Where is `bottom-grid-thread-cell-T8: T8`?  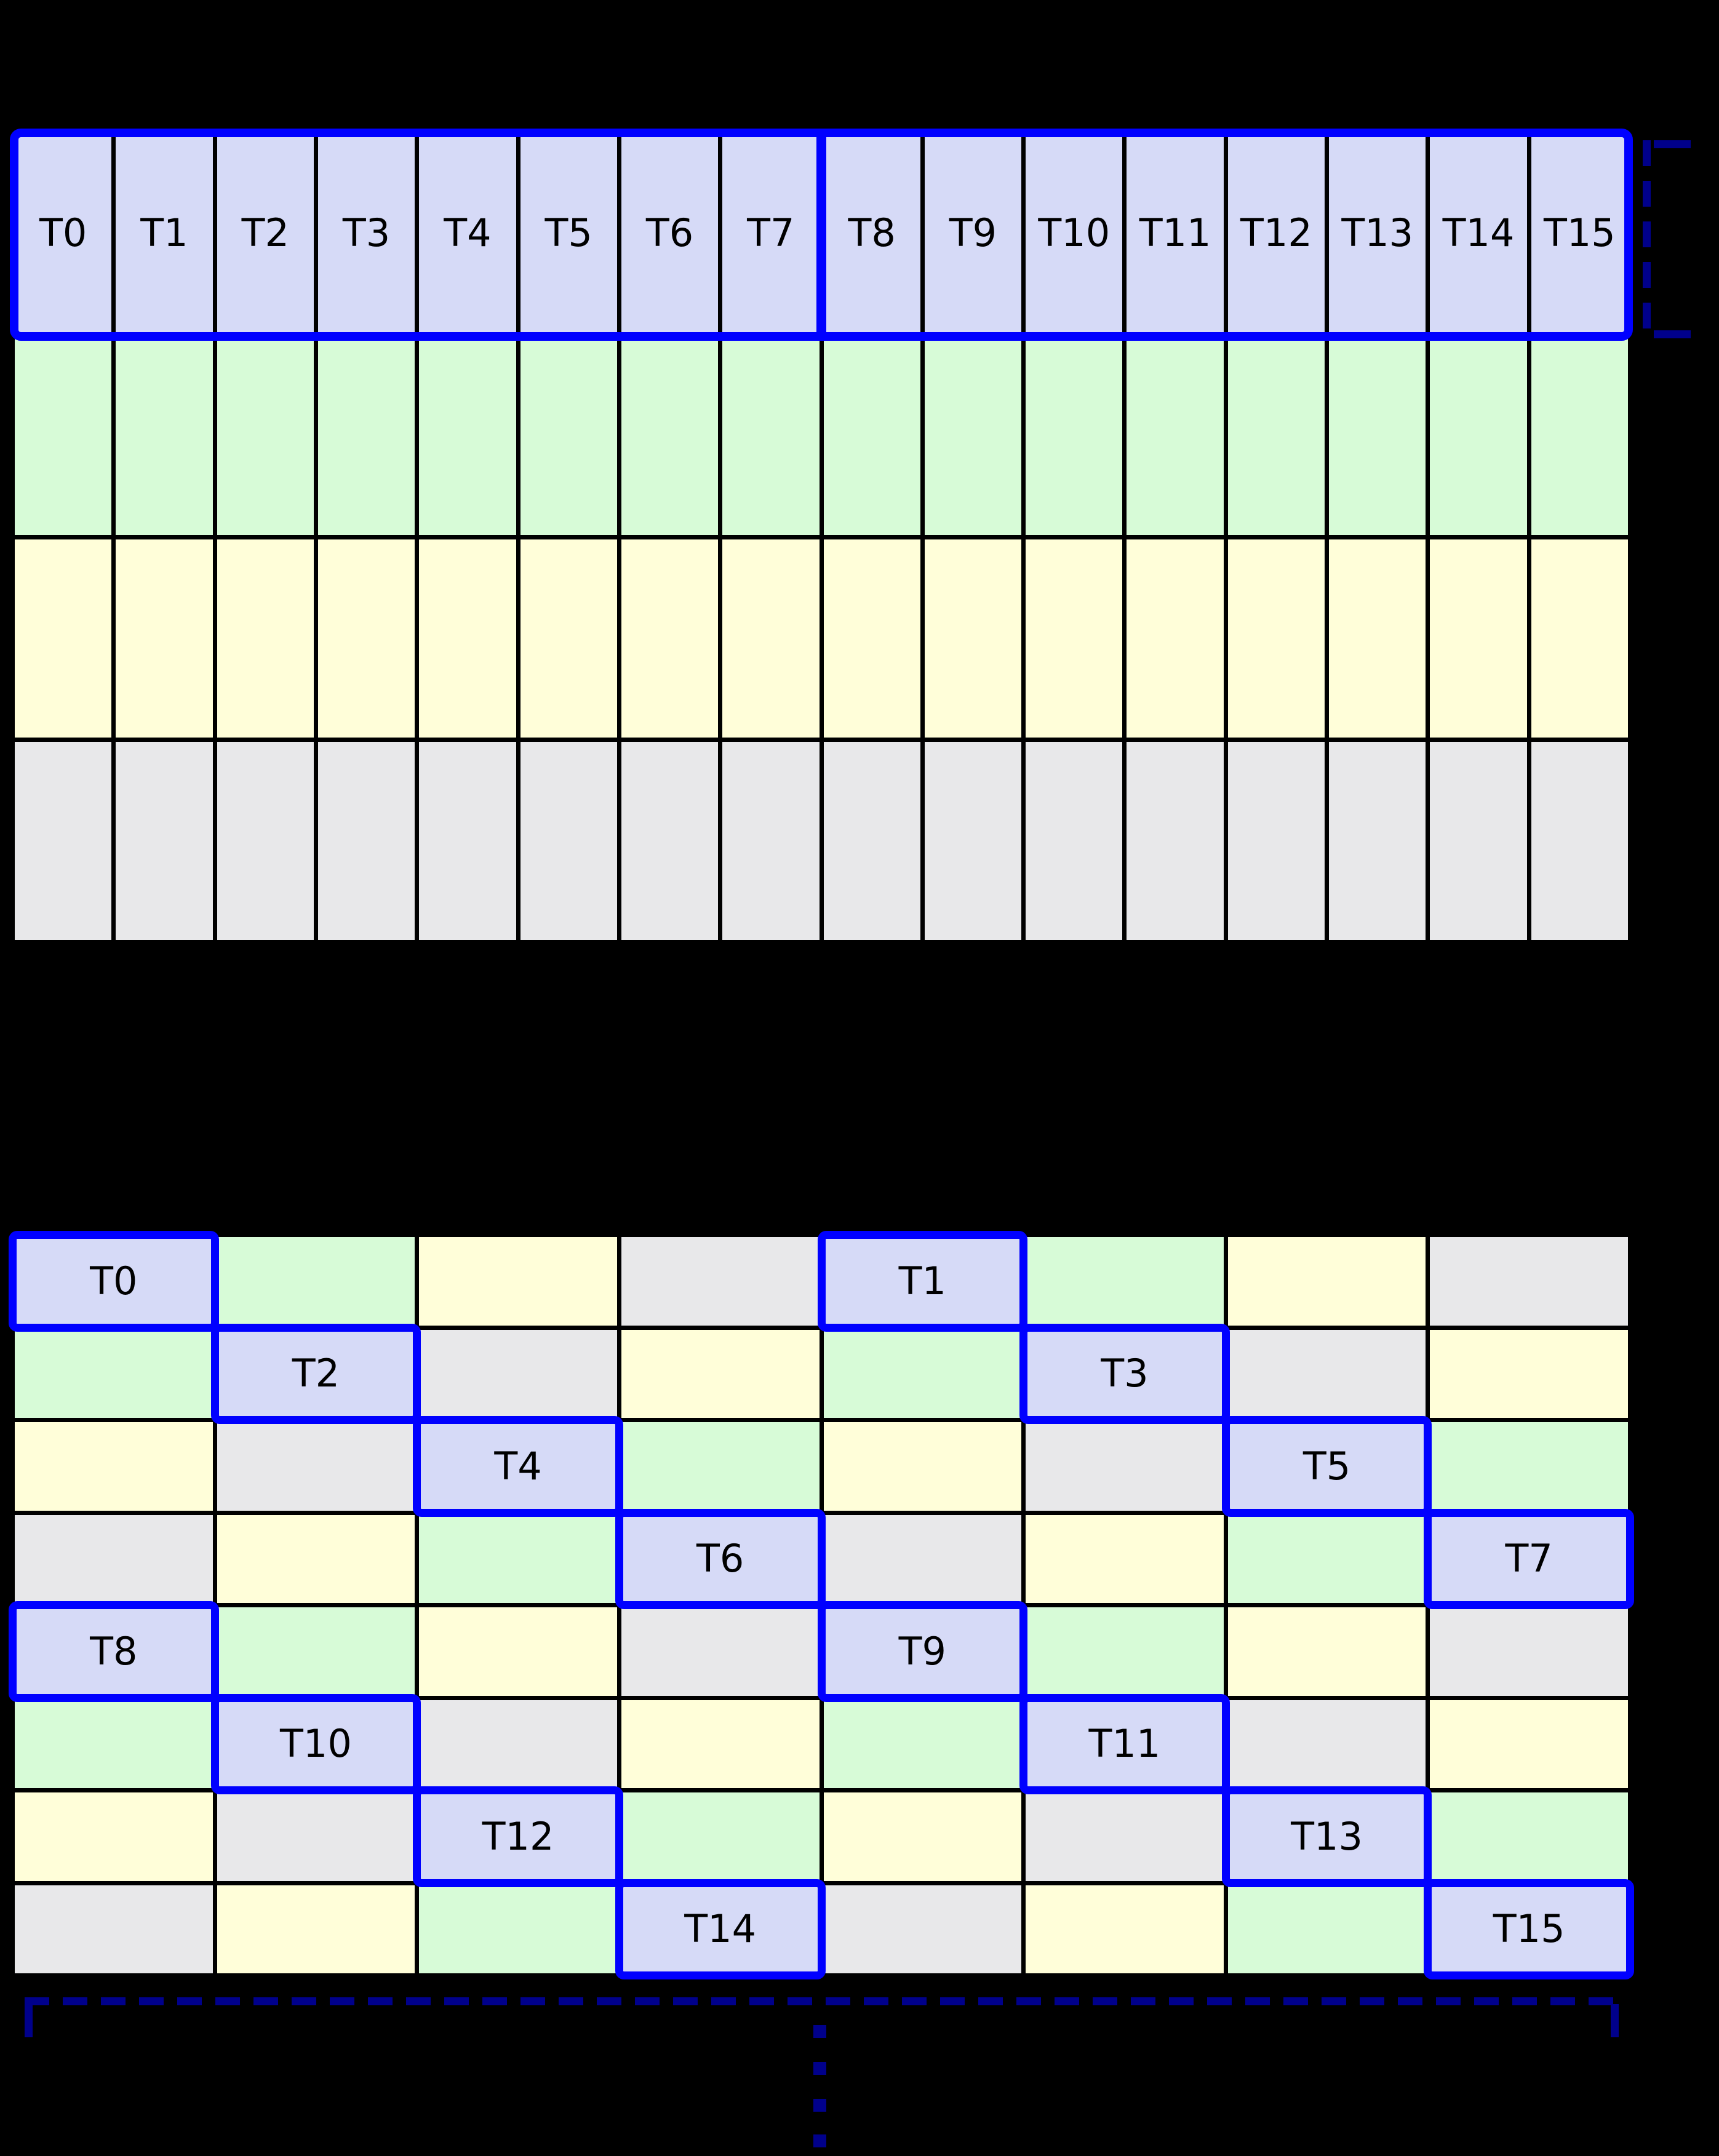 bottom-grid-thread-cell-T8: T8 is located at coordinates (114, 1651).